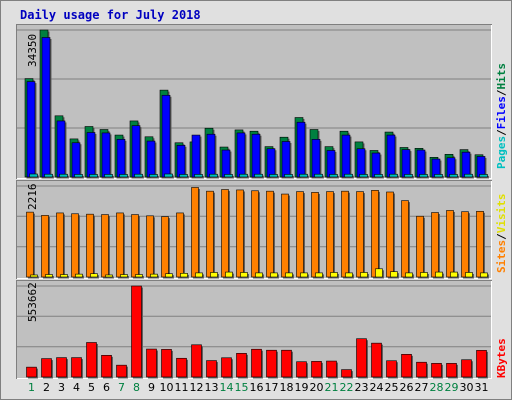 The height and width of the screenshot is (400, 512). Describe the element at coordinates (346, 387) in the screenshot. I see `x-tick-label: 22` at that location.